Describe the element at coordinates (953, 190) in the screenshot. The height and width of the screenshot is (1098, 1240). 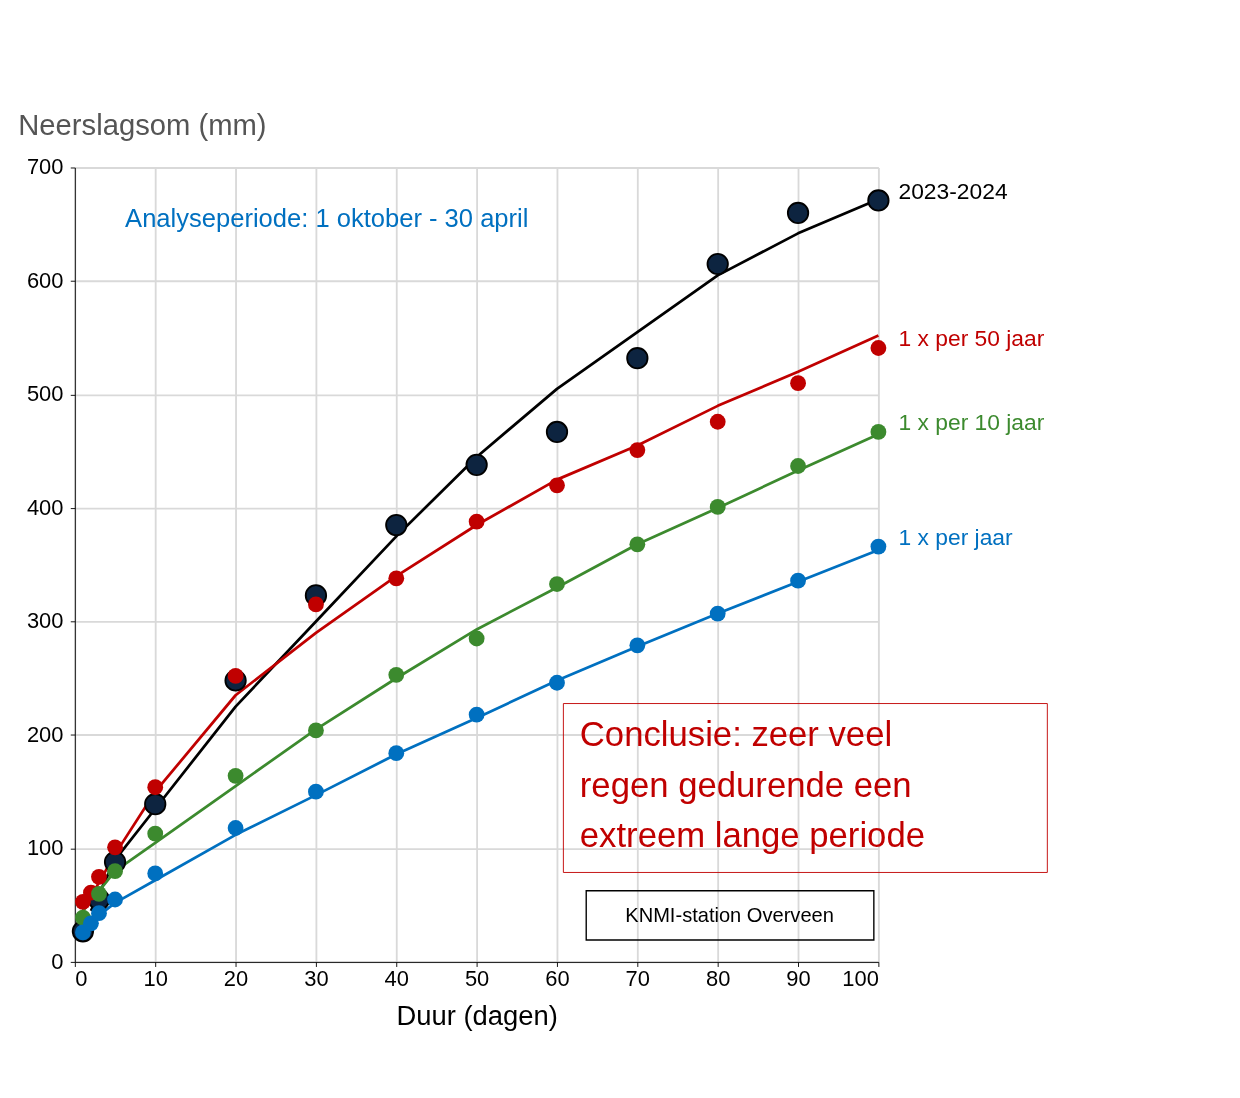
I see `series-label: 2023-2024` at that location.